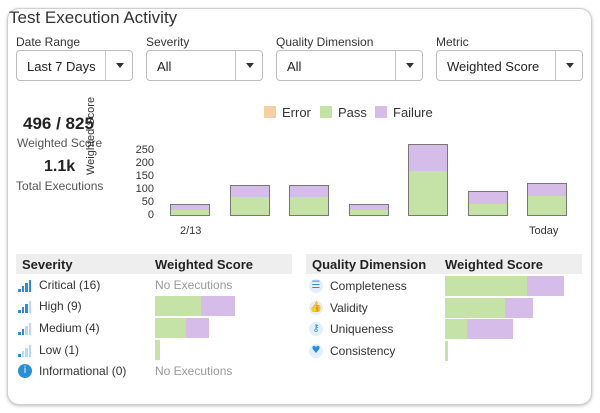  Describe the element at coordinates (316, 329) in the screenshot. I see `key-icon: ⚷` at that location.